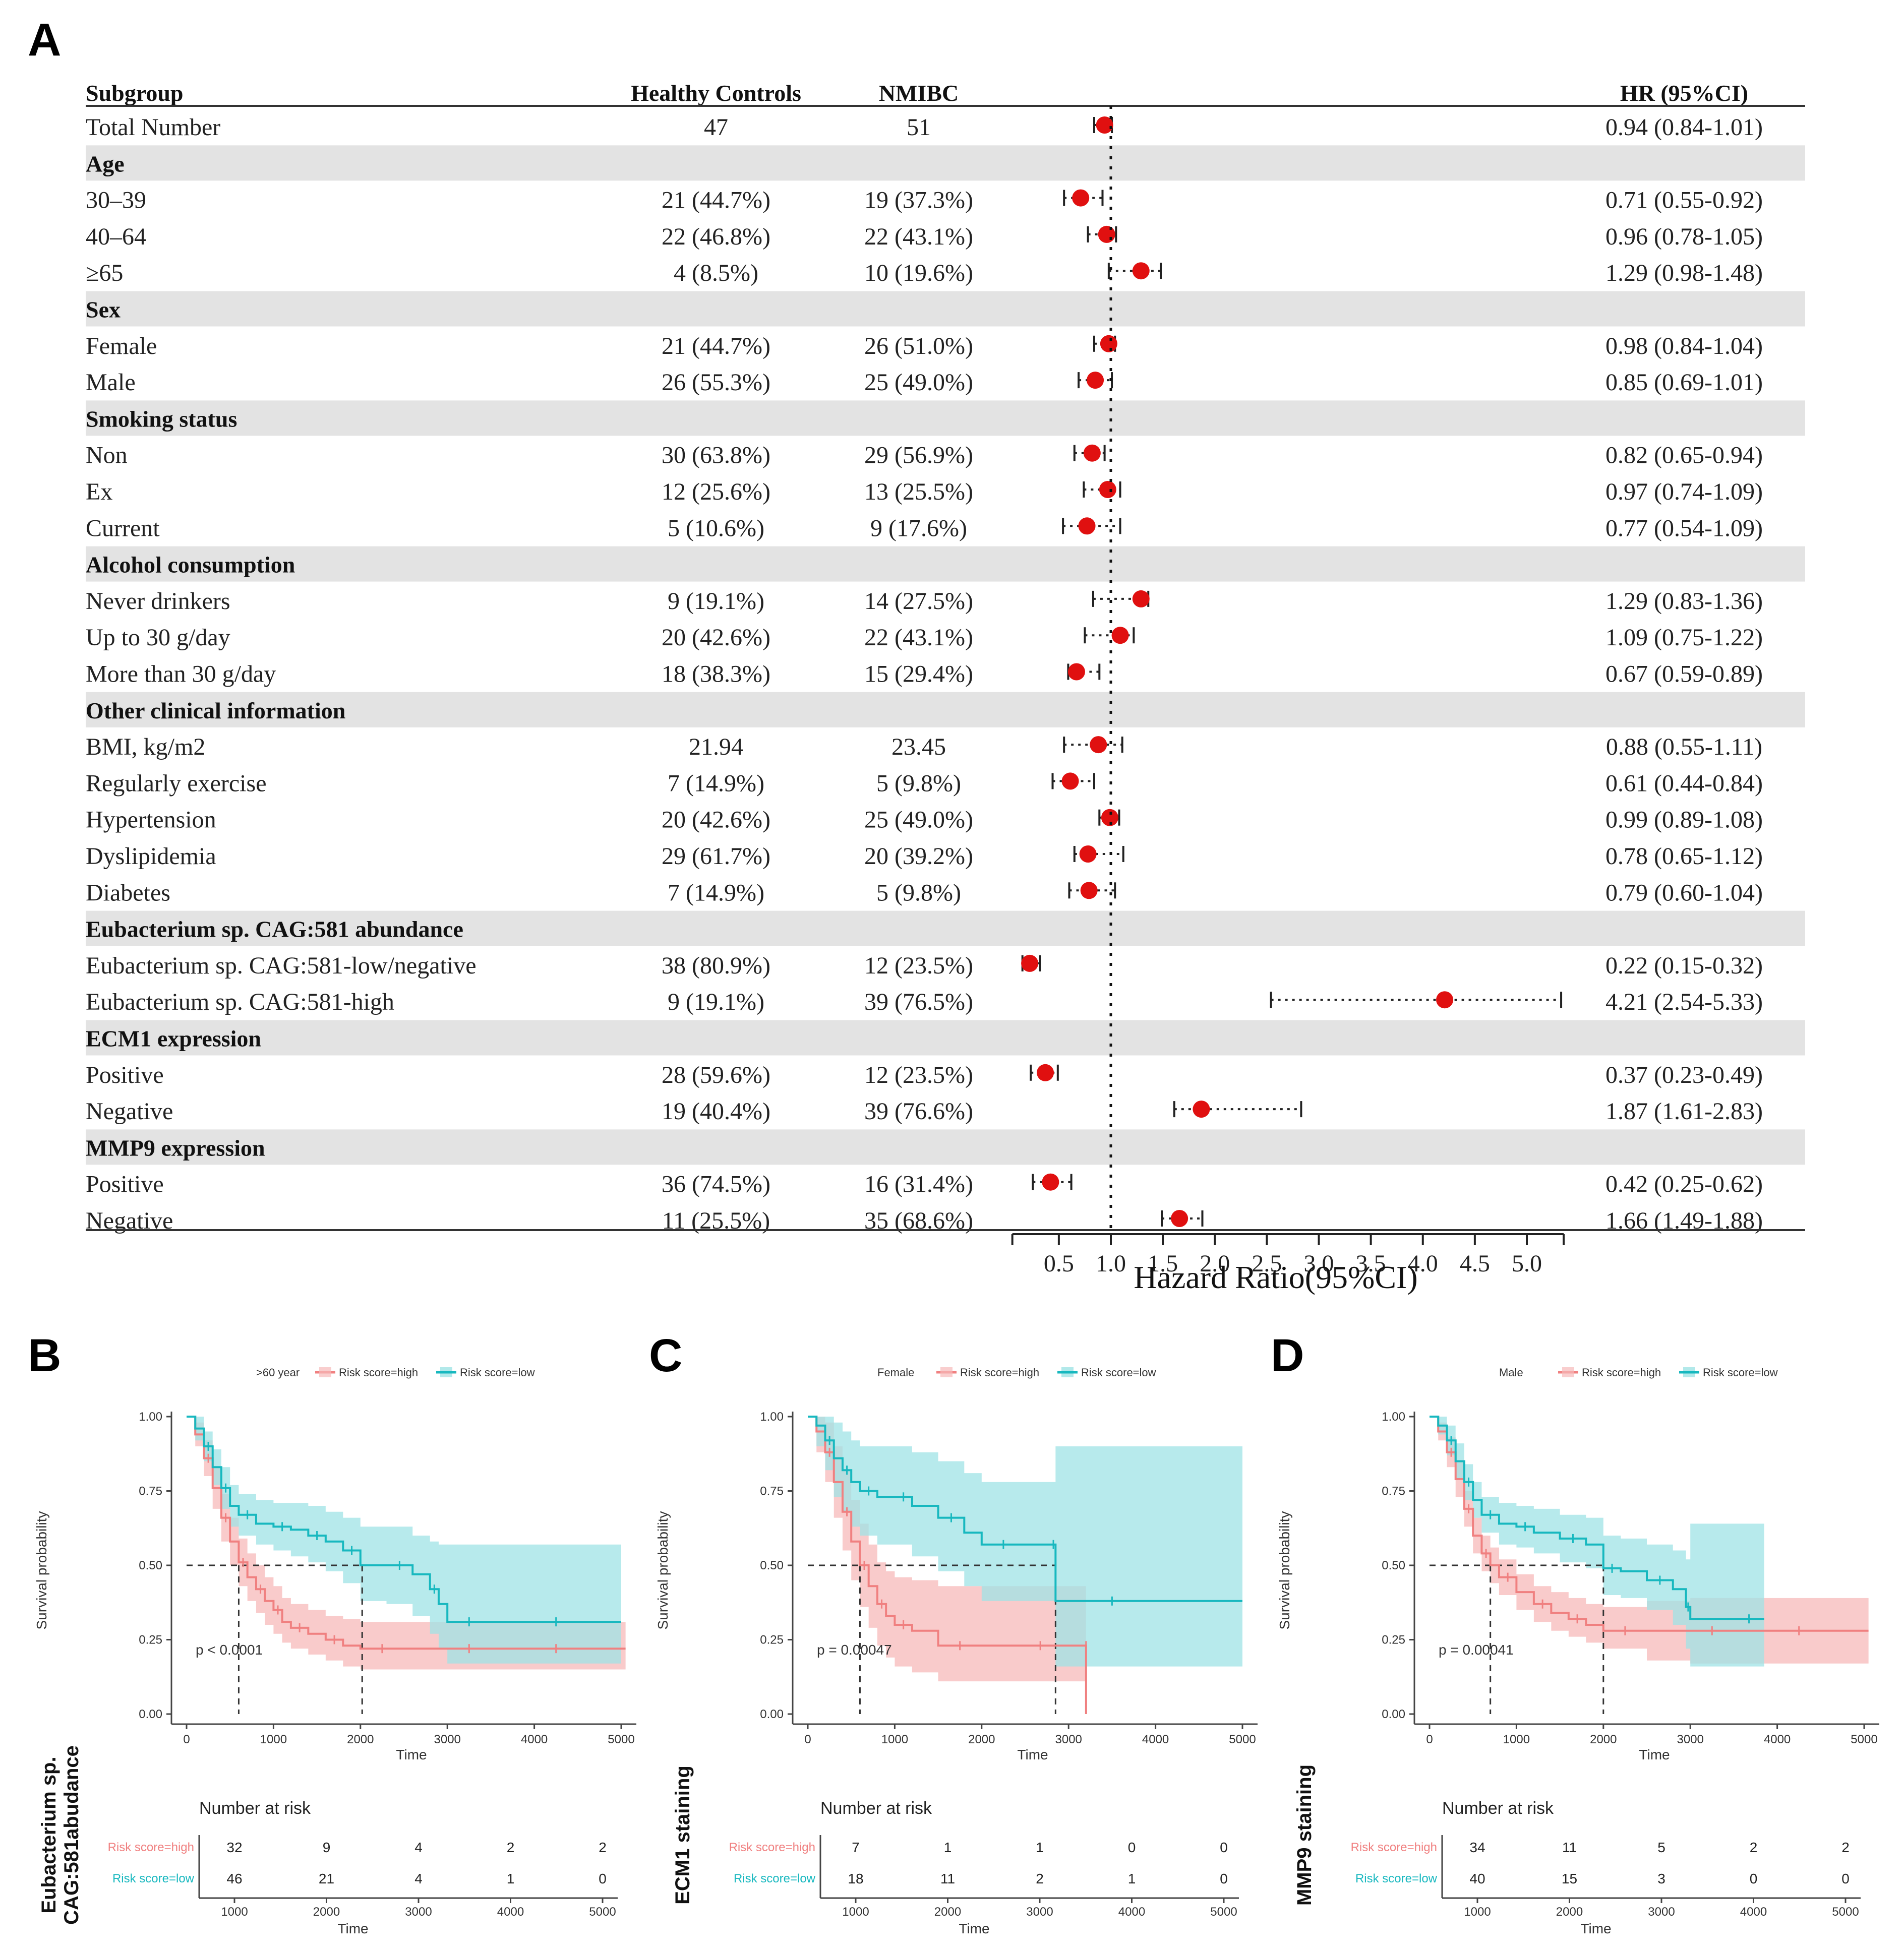  What do you see at coordinates (151, 1847) in the screenshot?
I see `risk-row-label-high: Risk score=high` at bounding box center [151, 1847].